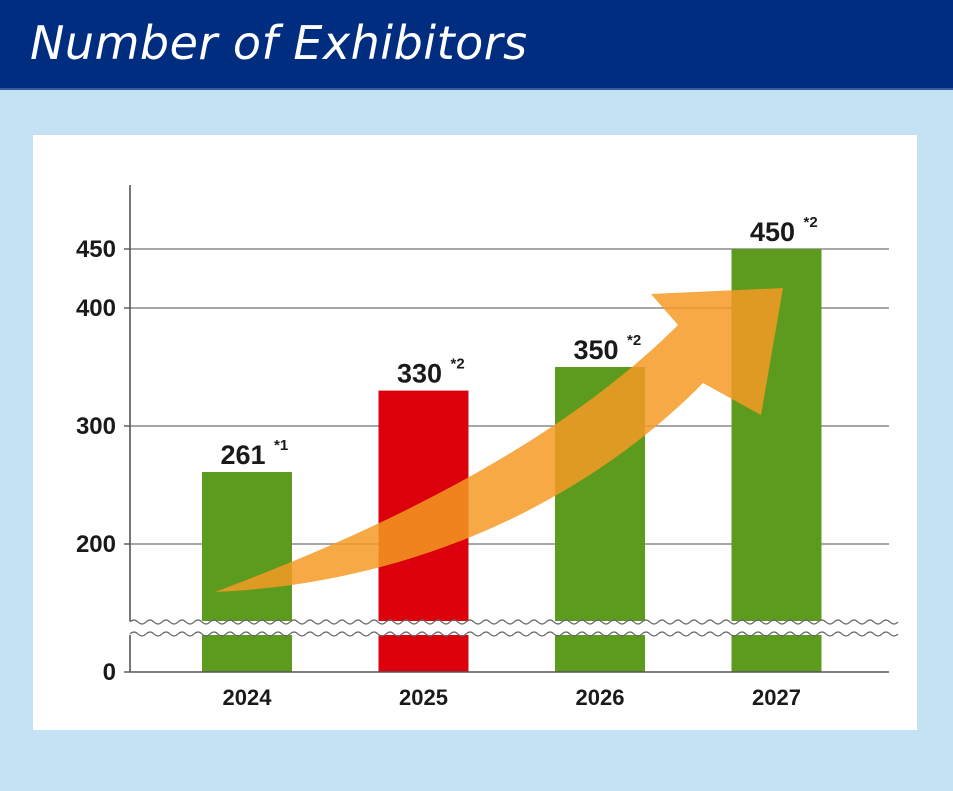  What do you see at coordinates (281, 445) in the screenshot?
I see `data-label-note: *1` at bounding box center [281, 445].